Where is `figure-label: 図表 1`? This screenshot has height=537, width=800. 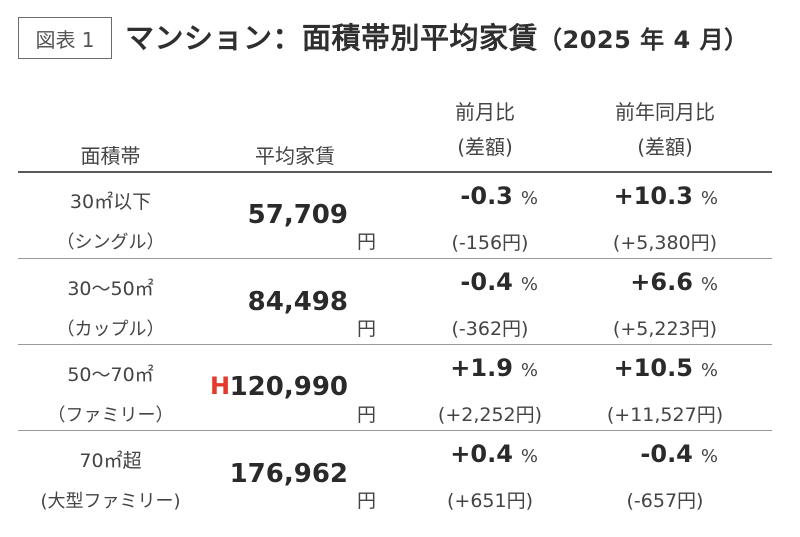
figure-label: 図表 1 is located at coordinates (65, 38).